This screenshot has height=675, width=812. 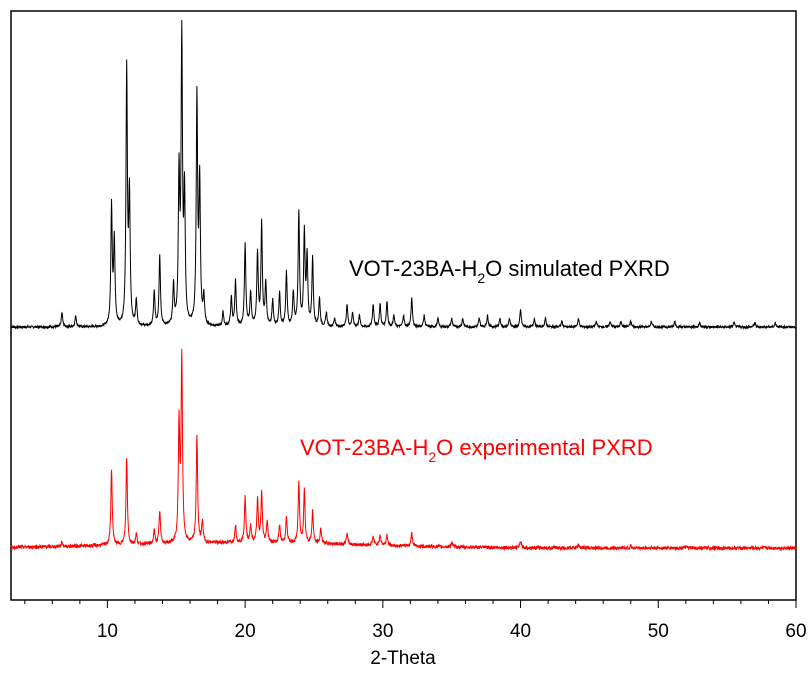 What do you see at coordinates (509, 271) in the screenshot?
I see `simulated-series-label: VOT-23BA-H2O simulated PXRD` at bounding box center [509, 271].